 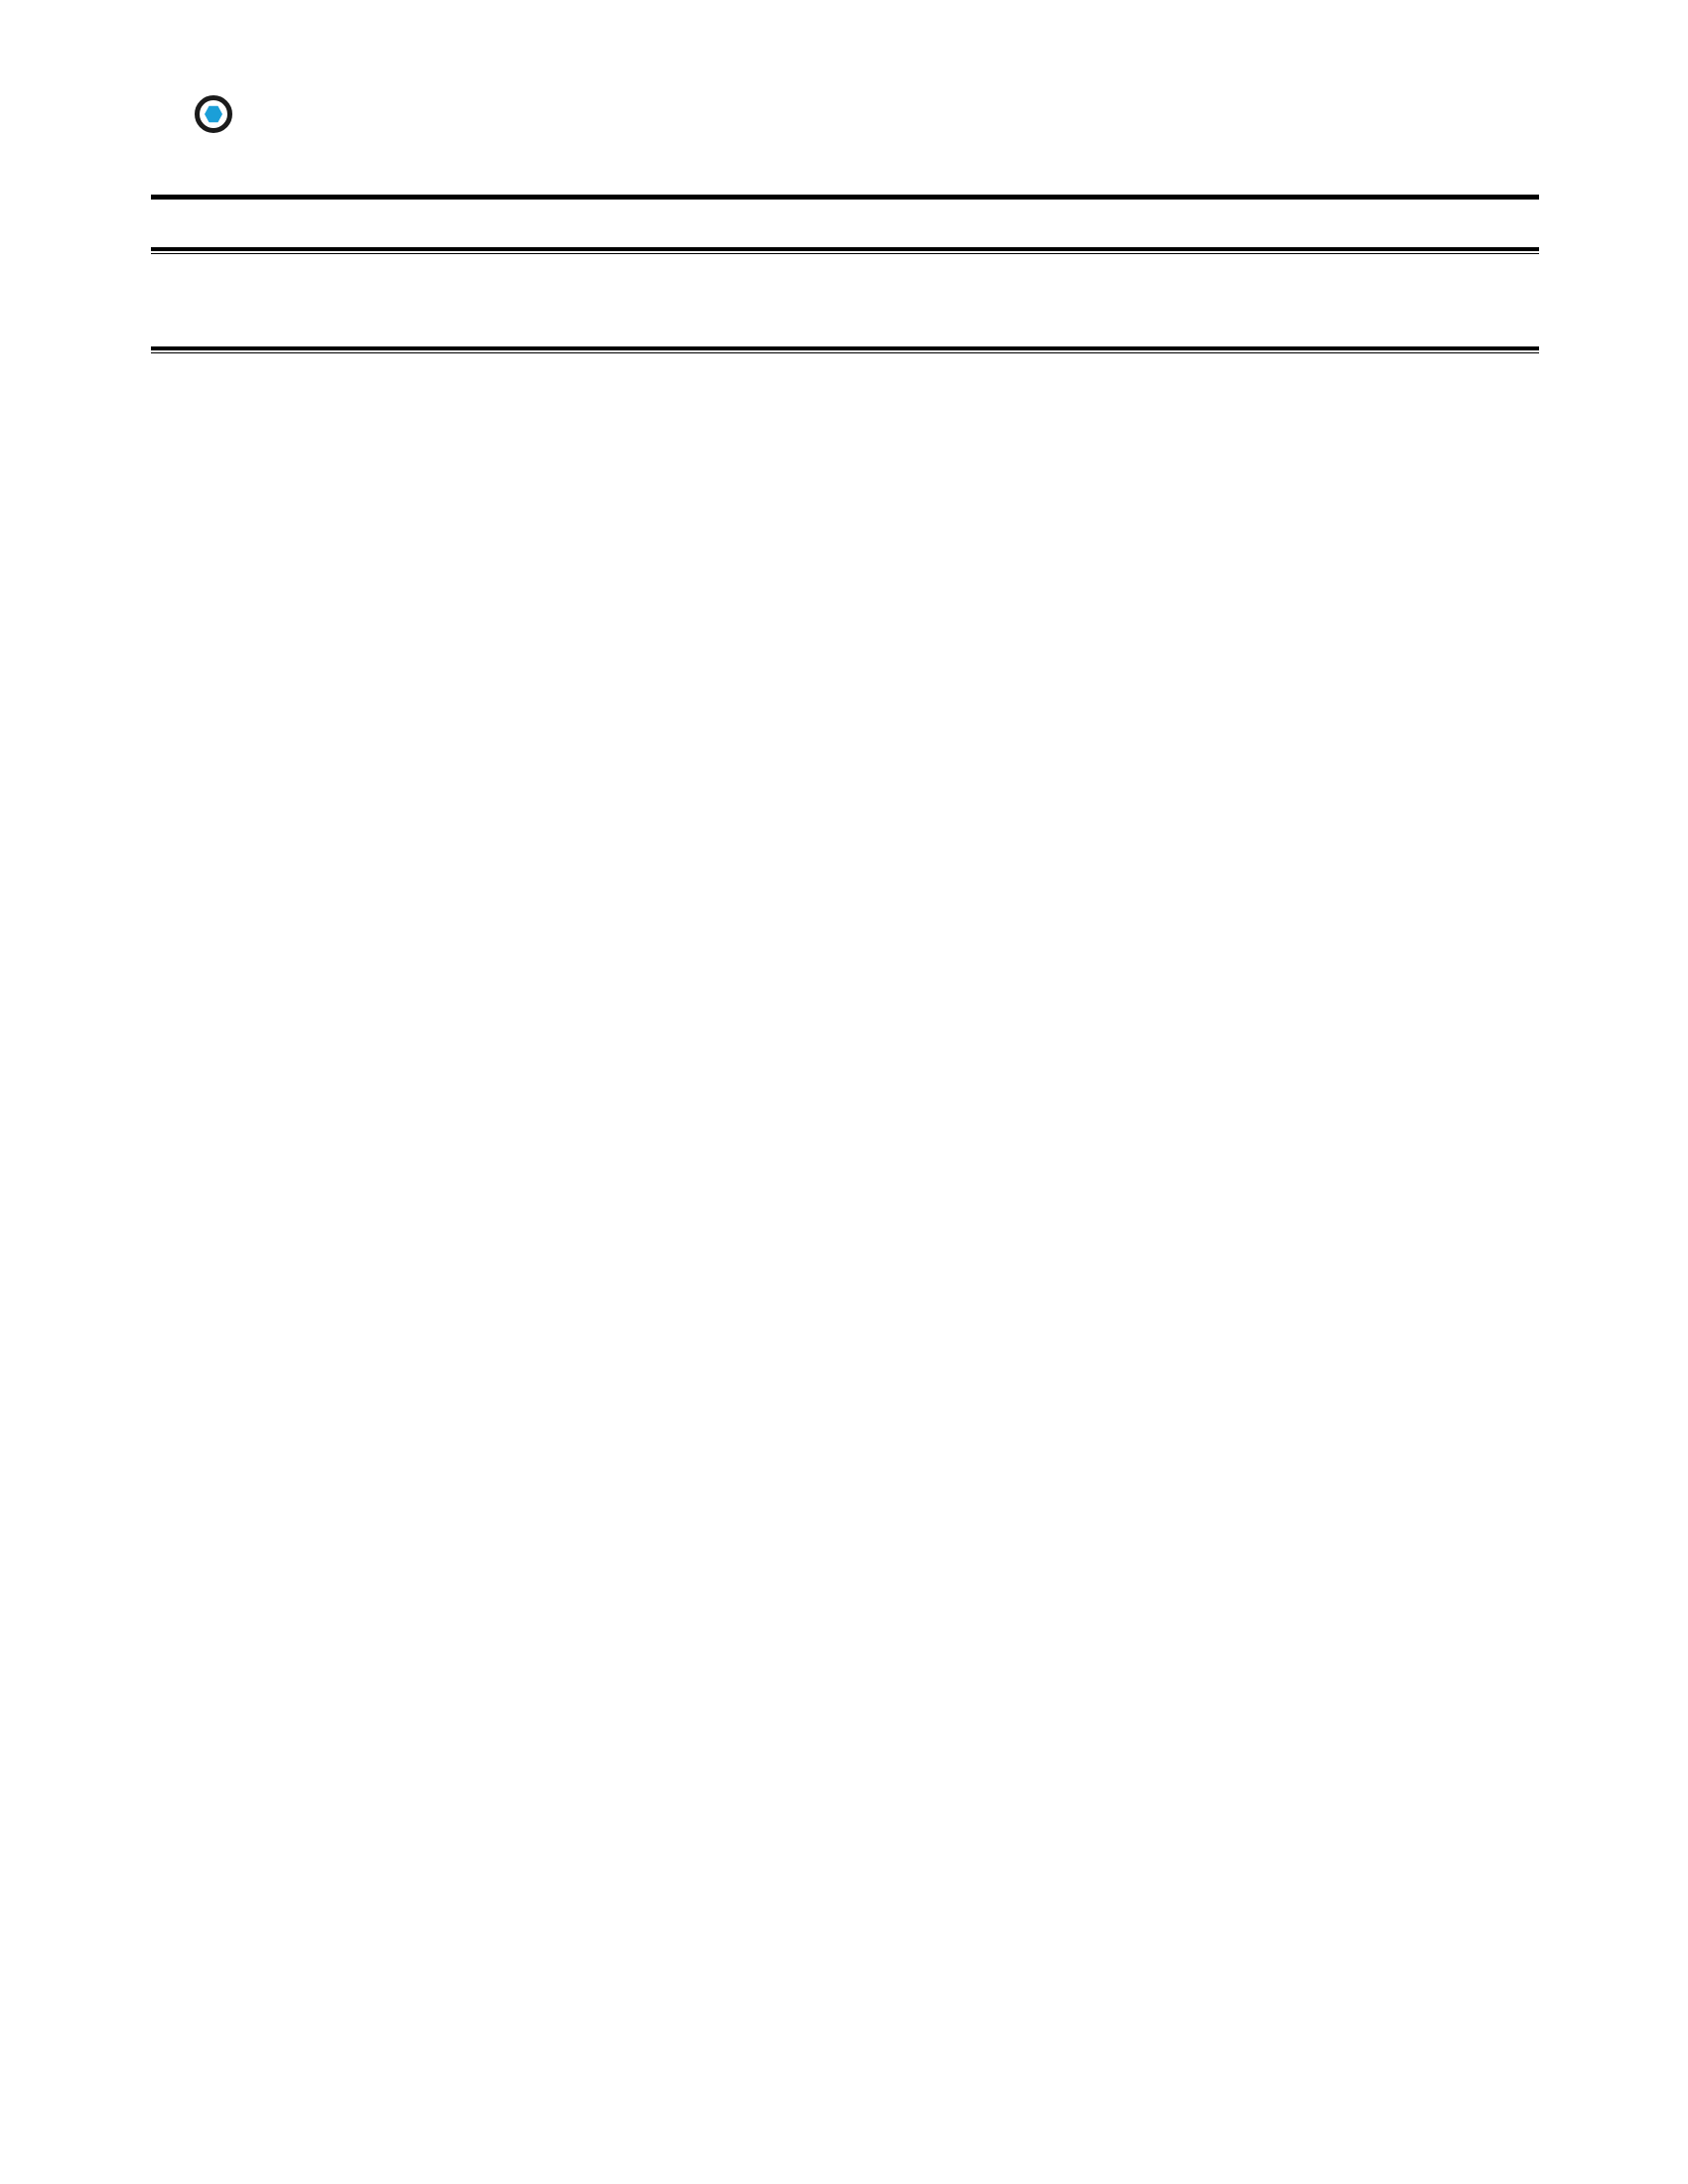 I want to click on date-of-manufacture-value, so click(x=638, y=258).